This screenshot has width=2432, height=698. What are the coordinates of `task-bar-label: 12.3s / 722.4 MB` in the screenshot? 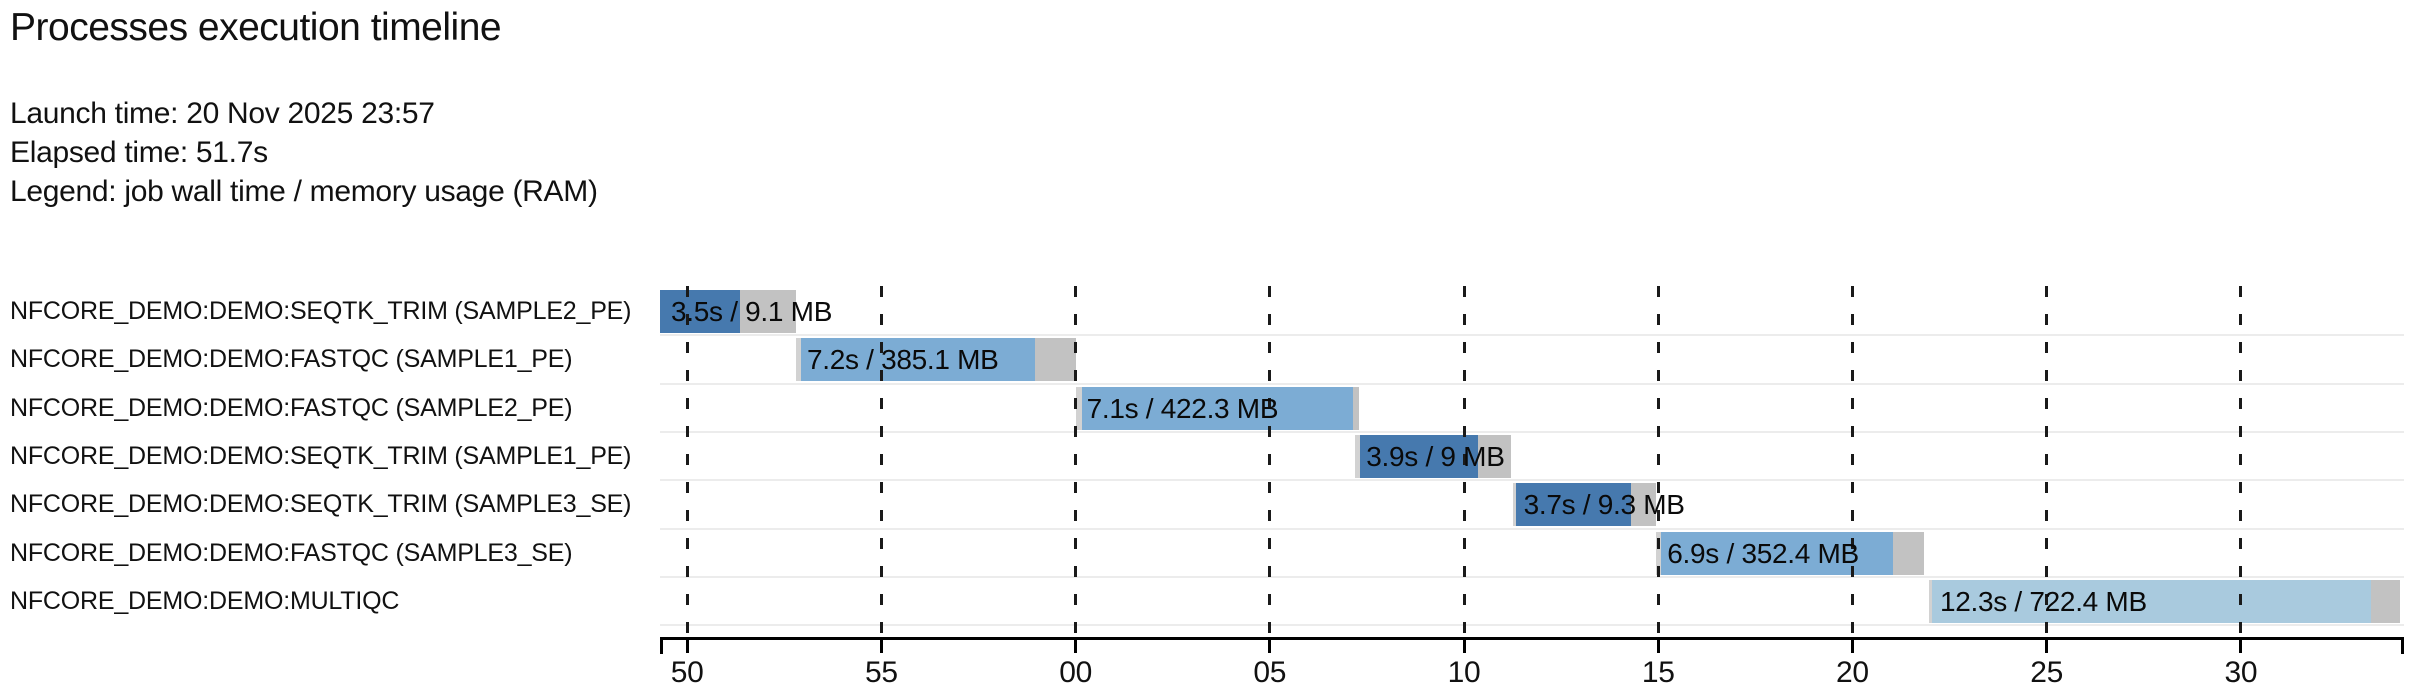 It's located at (2043, 601).